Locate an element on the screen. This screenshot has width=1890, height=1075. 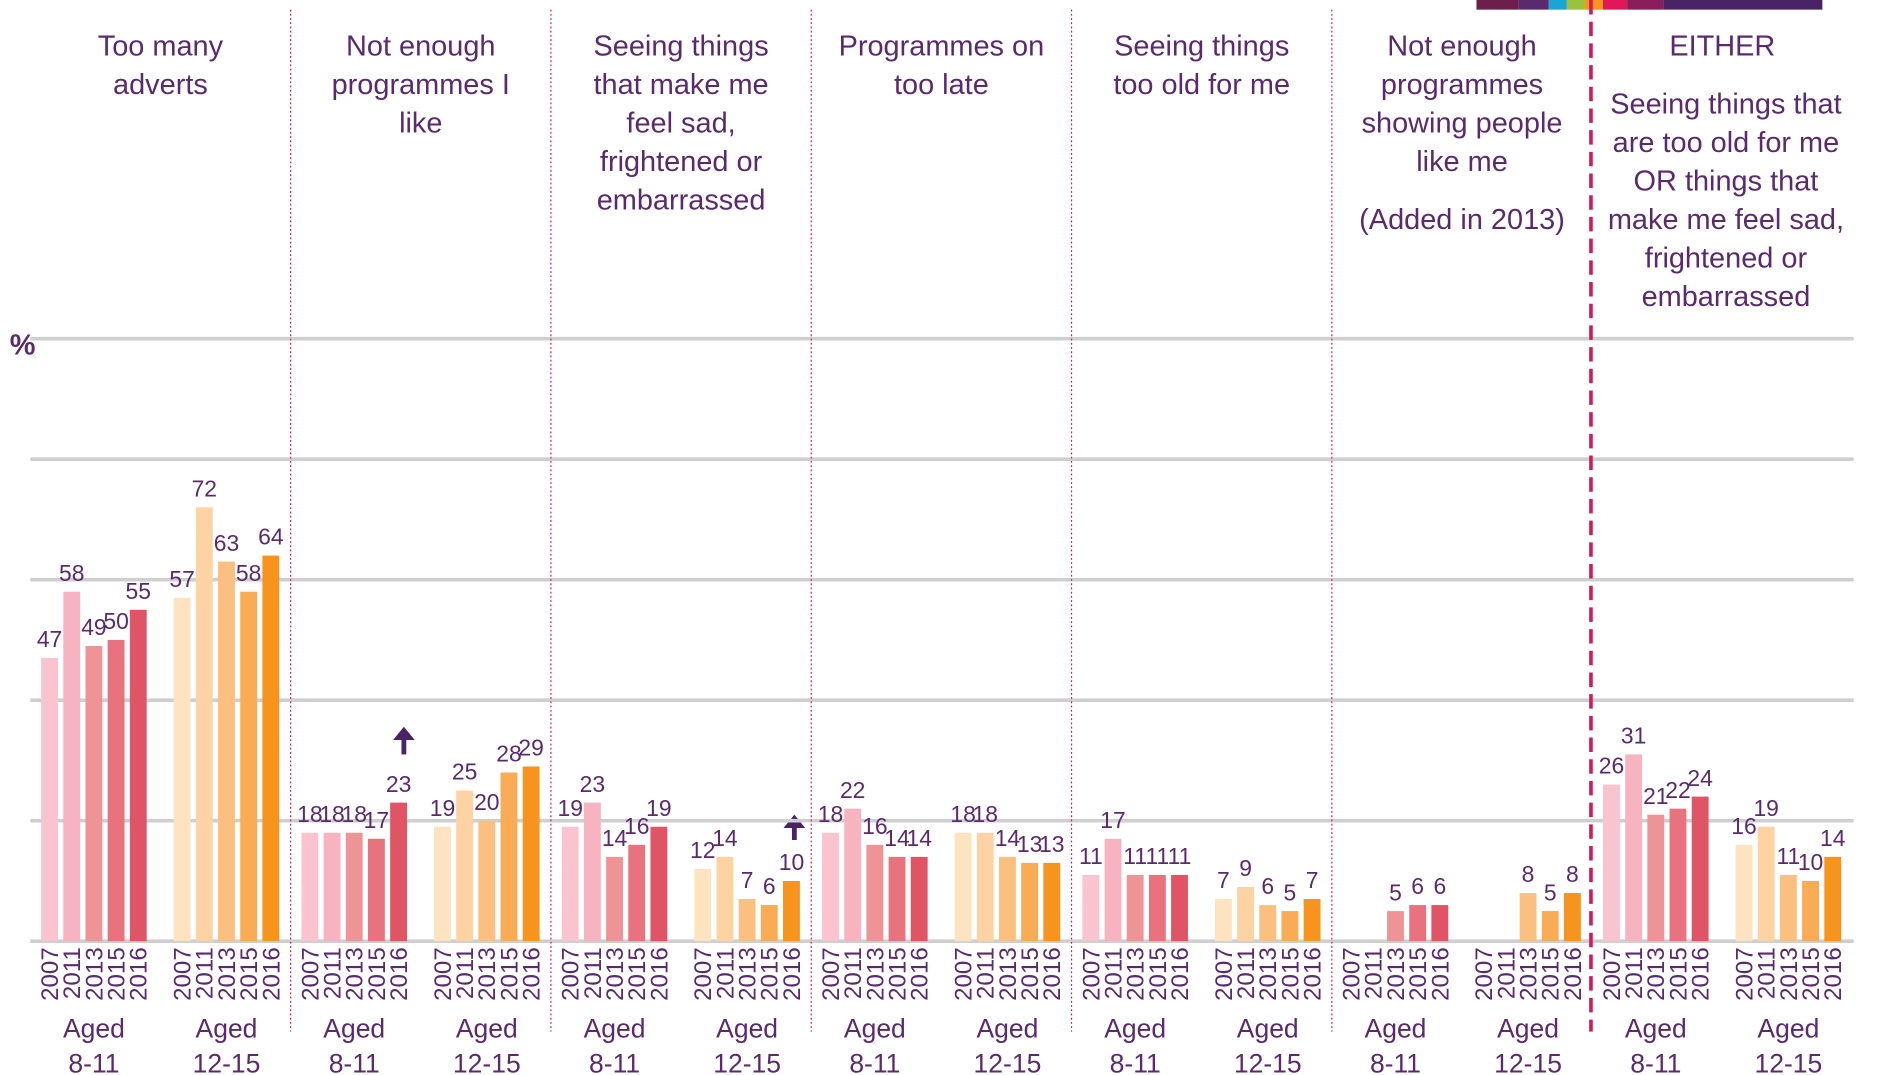
panel-title: EITHER is located at coordinates (1722, 46).